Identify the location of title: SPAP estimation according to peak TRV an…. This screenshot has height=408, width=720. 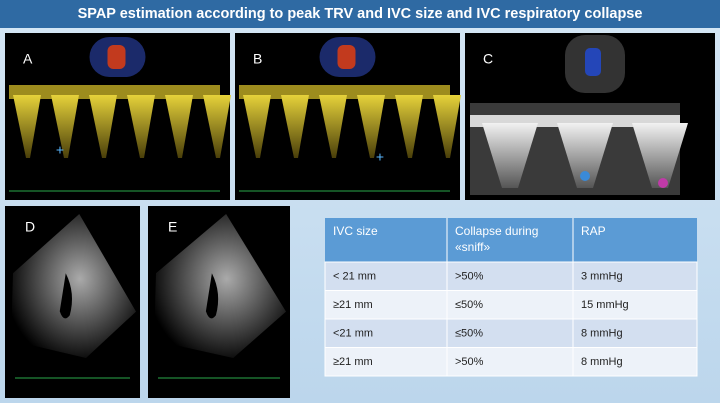
(360, 14).